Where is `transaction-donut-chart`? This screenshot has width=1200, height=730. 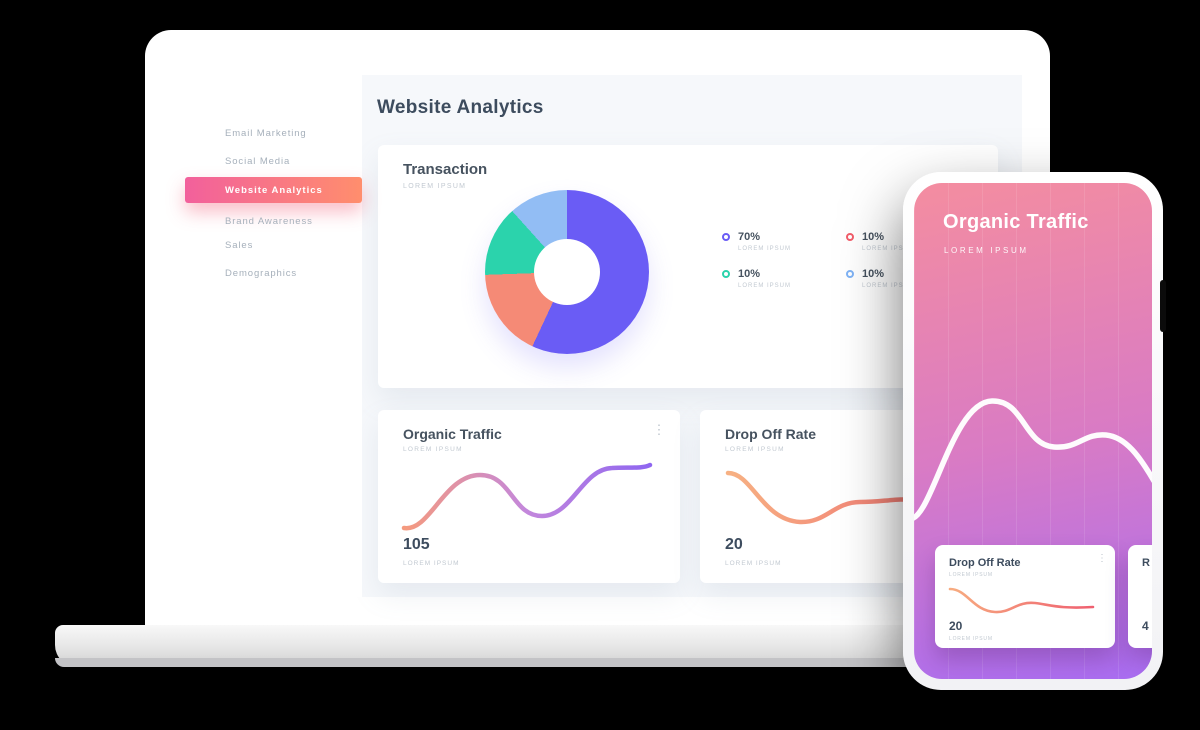
transaction-donut-chart is located at coordinates (567, 272).